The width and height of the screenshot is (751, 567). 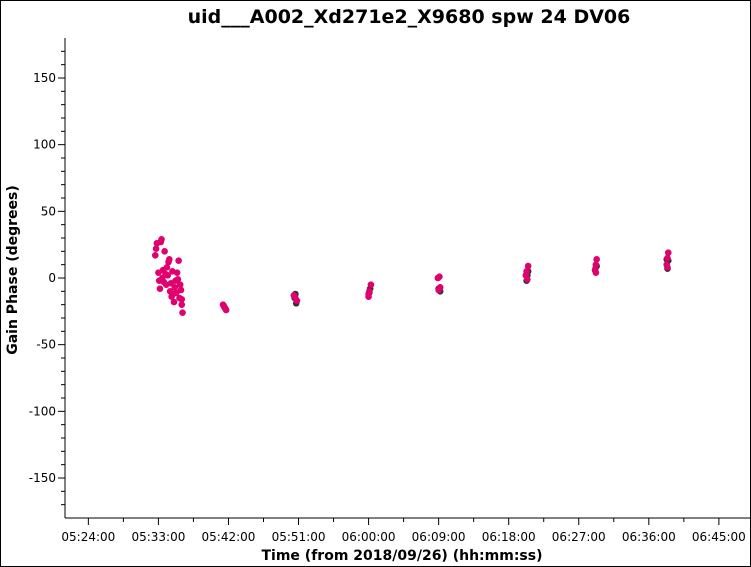 What do you see at coordinates (409, 17) in the screenshot?
I see `chart-title: uid___A002_Xd271e2_X9680 spw 24 DV06` at bounding box center [409, 17].